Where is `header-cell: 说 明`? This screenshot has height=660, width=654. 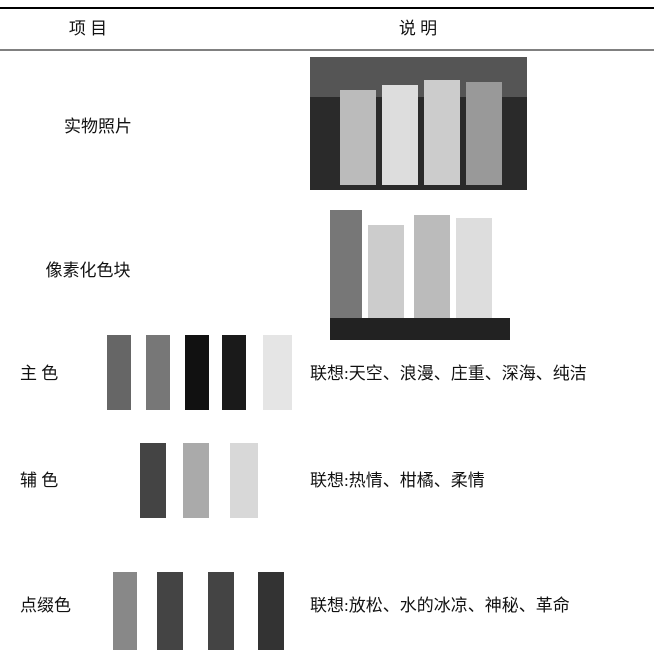 header-cell: 说 明 is located at coordinates (418, 28).